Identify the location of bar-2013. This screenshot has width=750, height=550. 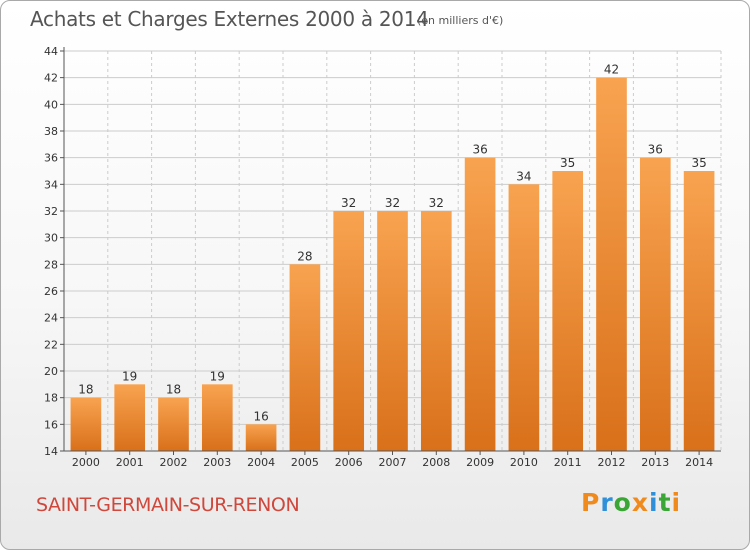
(655, 304).